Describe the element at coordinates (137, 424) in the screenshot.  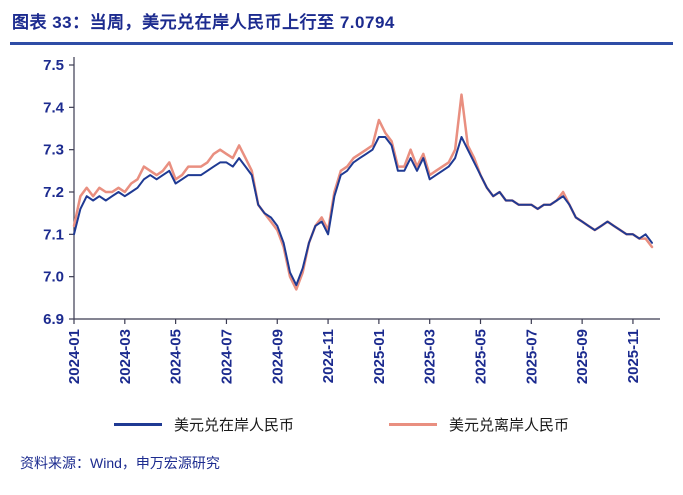
I see `onshore-line-swatch` at that location.